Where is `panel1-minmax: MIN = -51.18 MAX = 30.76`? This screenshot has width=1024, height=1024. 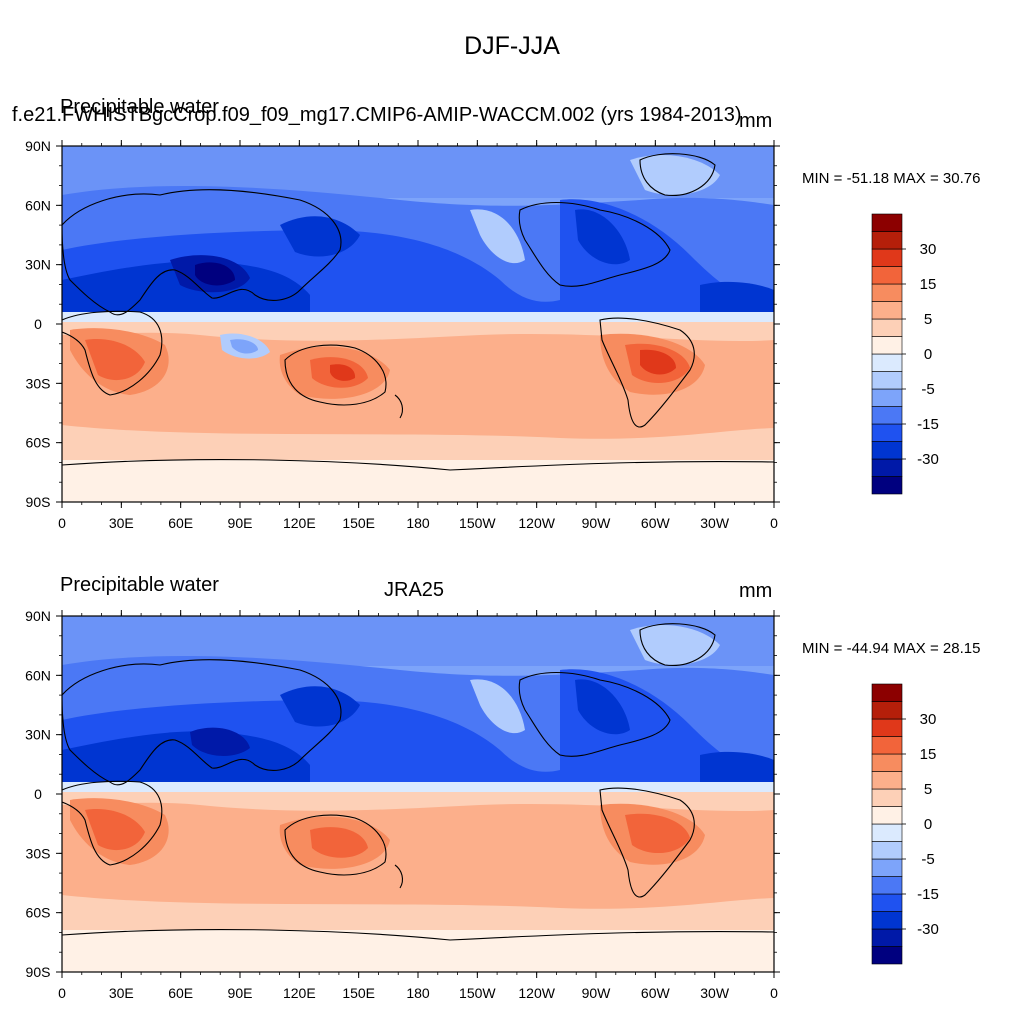 panel1-minmax: MIN = -51.18 MAX = 30.76 is located at coordinates (891, 178).